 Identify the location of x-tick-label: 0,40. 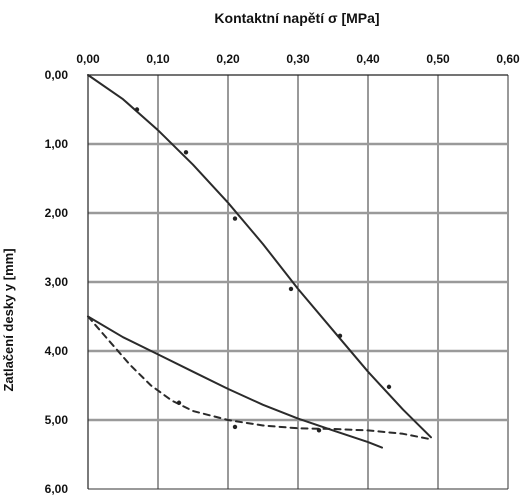
(368, 59).